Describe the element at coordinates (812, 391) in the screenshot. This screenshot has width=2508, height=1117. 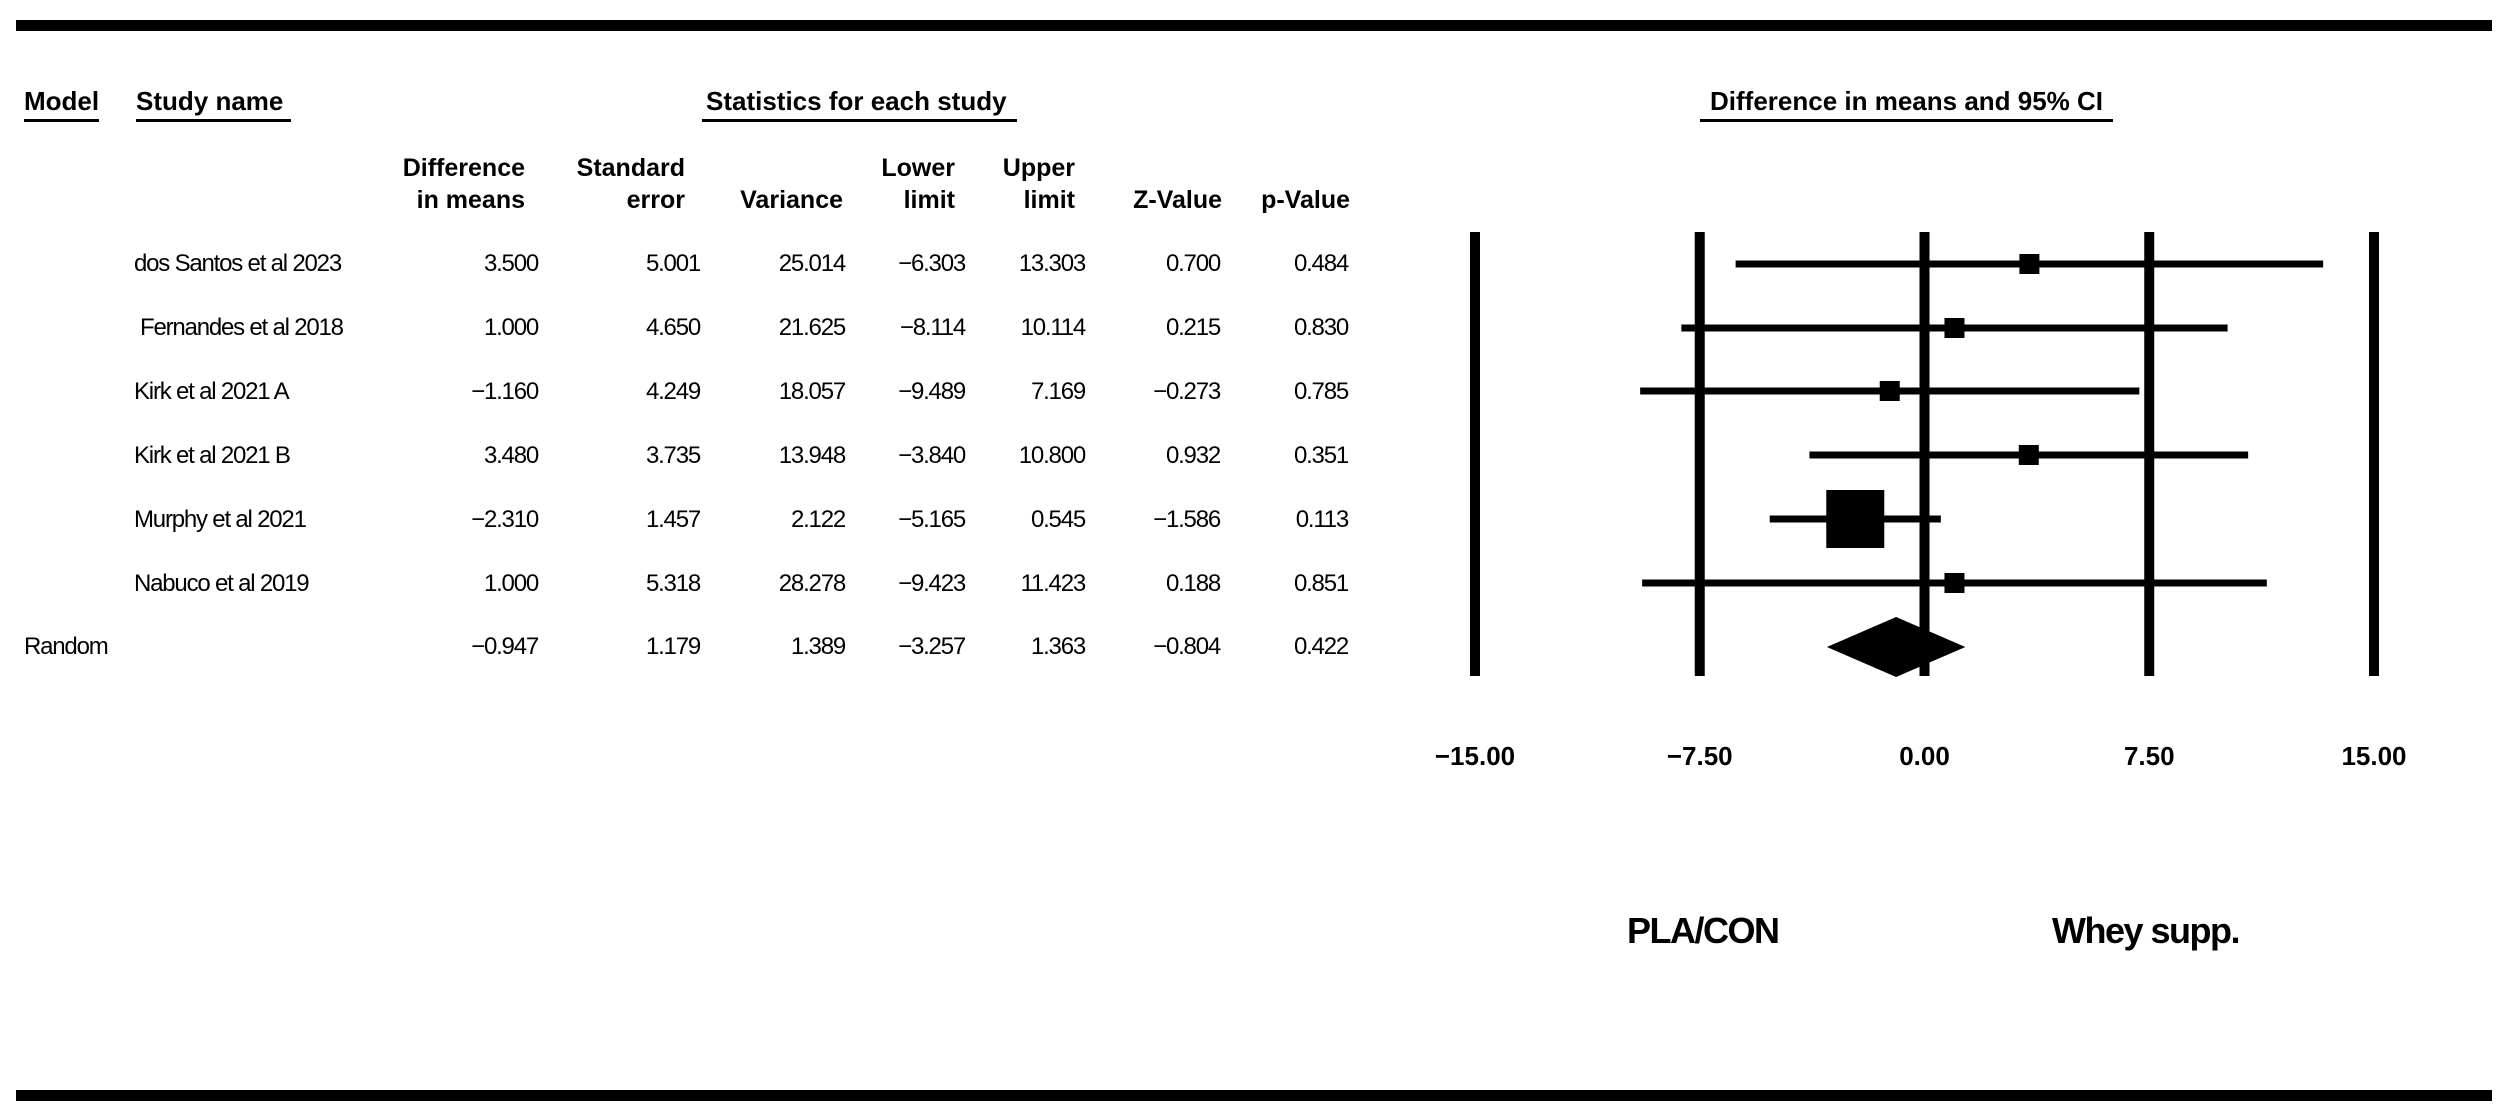
I see `cell-var: 18.057` at that location.